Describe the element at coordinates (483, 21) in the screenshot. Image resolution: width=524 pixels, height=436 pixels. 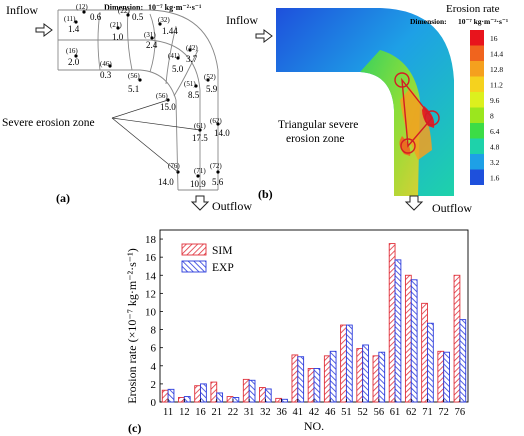
I see `panel-b-dimension-unit: 10⁻⁷ kg·m⁻²·s⁻¹` at that location.